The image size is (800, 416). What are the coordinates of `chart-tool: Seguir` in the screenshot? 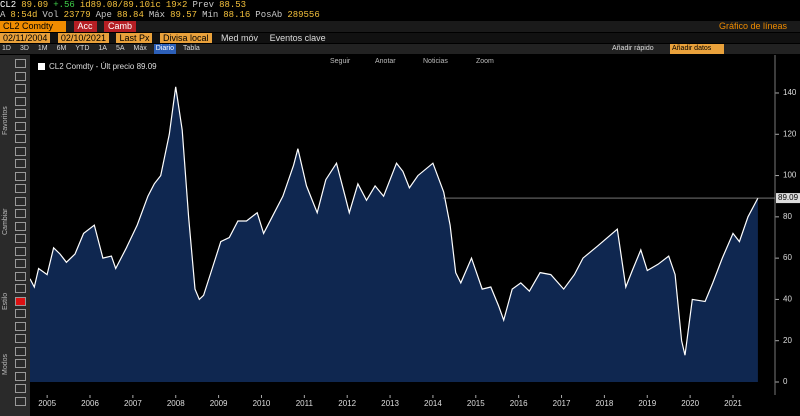 It's located at (340, 61).